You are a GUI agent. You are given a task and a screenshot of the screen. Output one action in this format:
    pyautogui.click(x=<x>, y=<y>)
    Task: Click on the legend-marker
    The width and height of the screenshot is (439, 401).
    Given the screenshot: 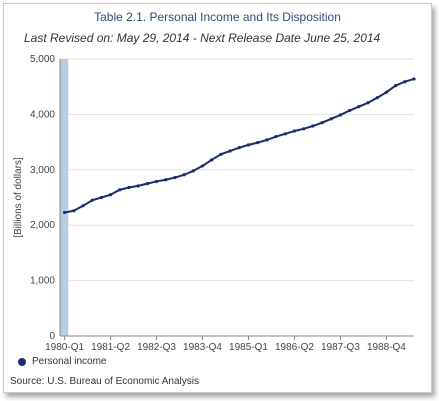 What is the action you would take?
    pyautogui.click(x=22, y=361)
    